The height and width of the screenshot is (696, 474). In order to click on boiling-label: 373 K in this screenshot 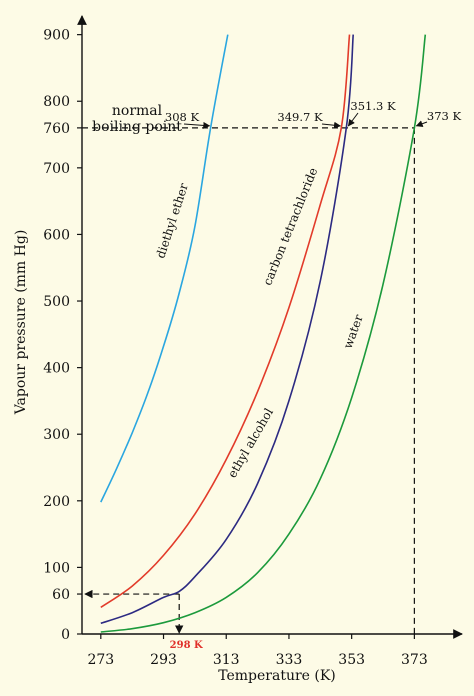, I will do `click(444, 116)`.